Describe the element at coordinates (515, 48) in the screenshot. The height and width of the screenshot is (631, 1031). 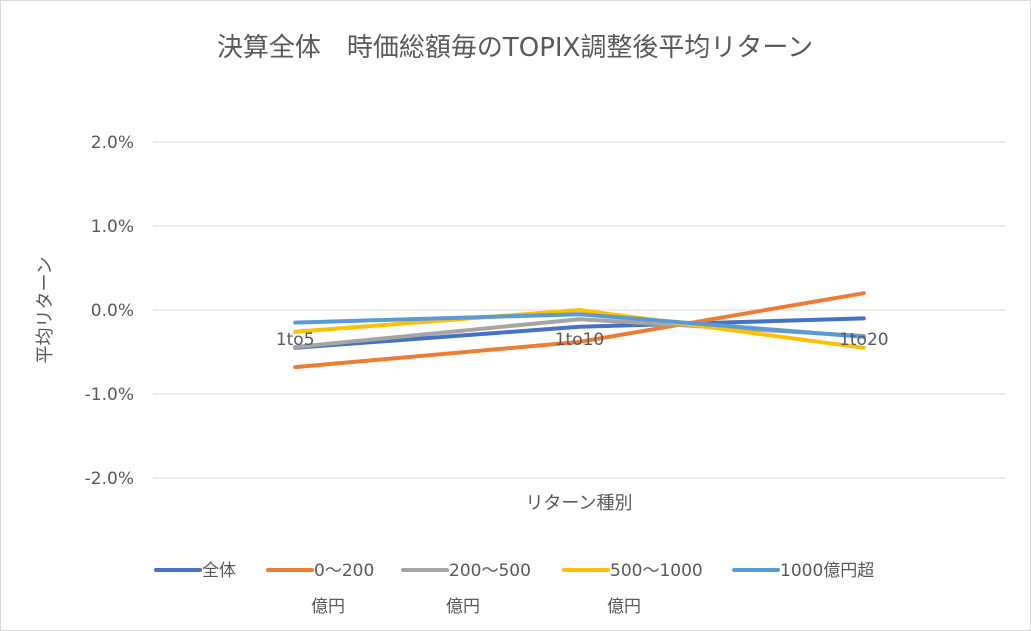
I see `chart-title: 決算全体 時価総額毎のTOPIX調整後平均リターン` at that location.